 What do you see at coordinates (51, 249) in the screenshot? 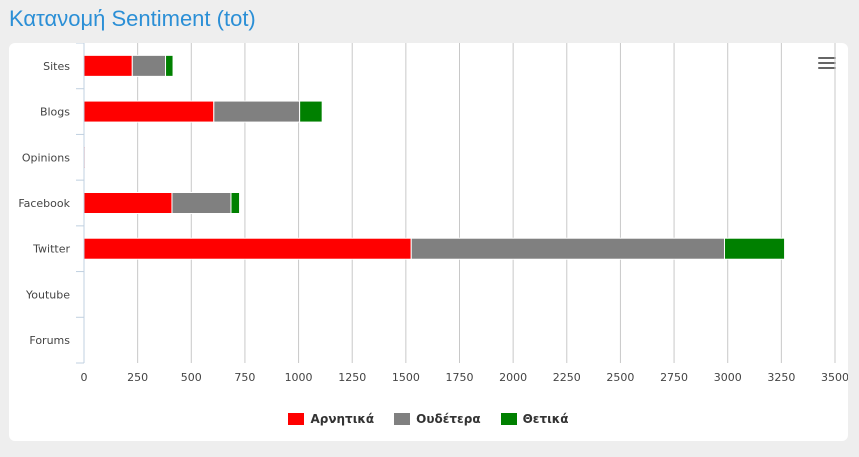
I see `category-label: Twitter` at bounding box center [51, 249].